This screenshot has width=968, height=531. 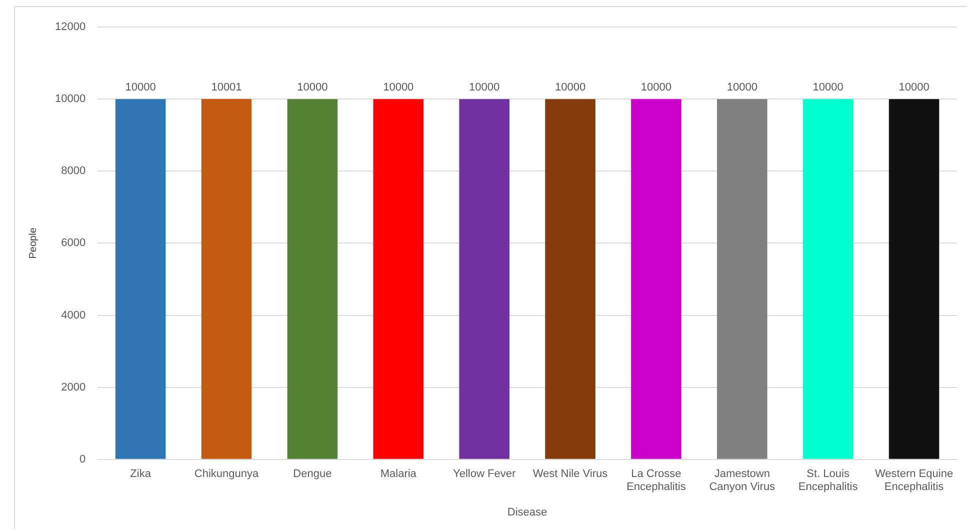 What do you see at coordinates (742, 481) in the screenshot?
I see `x-tick-label: Jamestown Canyon Virus` at bounding box center [742, 481].